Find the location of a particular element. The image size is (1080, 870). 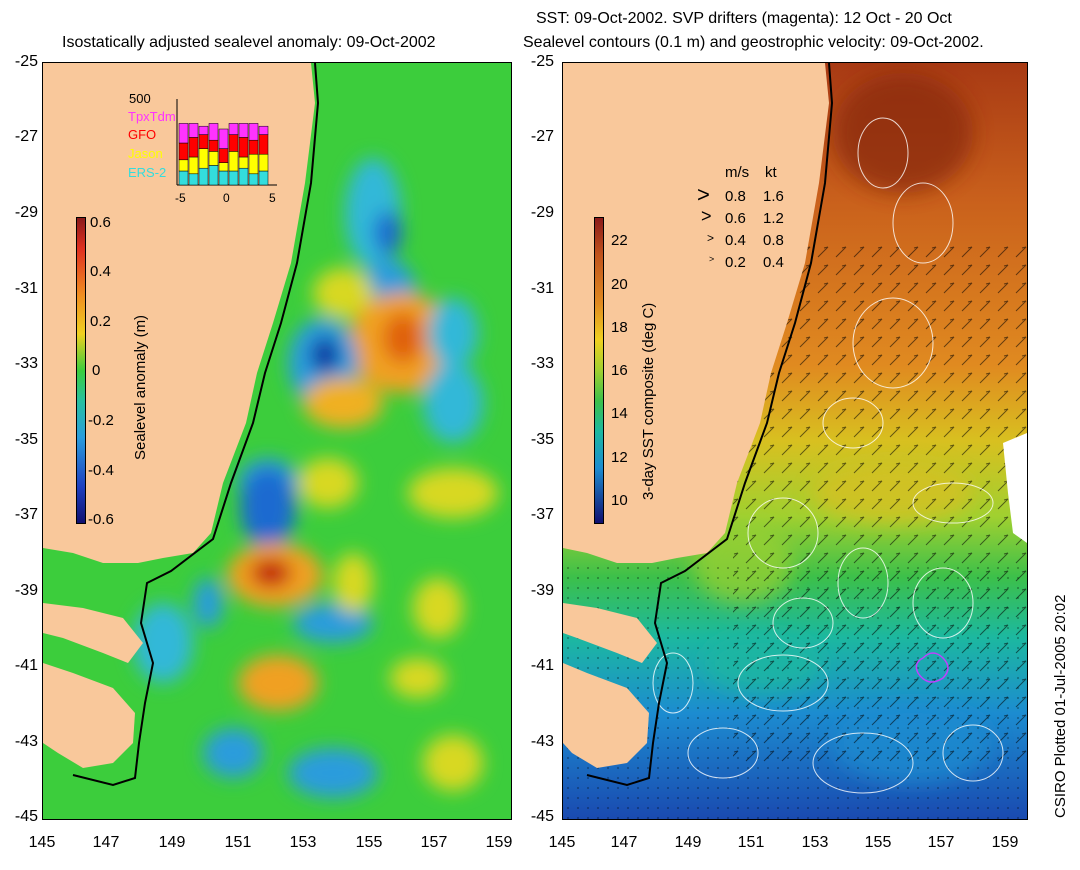

sst-colorbar-tick: 20 is located at coordinates (619, 284).